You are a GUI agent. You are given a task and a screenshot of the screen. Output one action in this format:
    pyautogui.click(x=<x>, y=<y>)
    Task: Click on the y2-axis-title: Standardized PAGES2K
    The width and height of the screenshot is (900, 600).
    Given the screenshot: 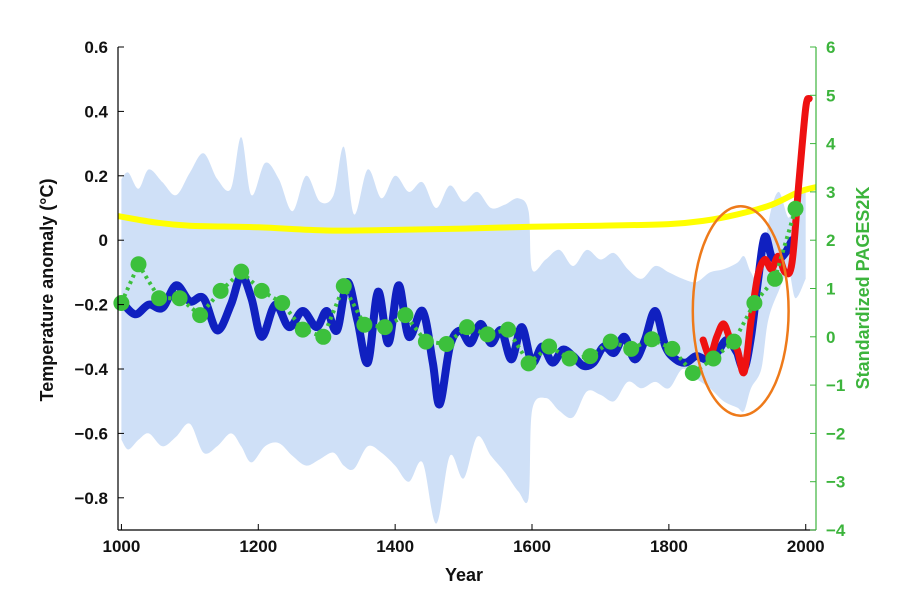 What is the action you would take?
    pyautogui.click(x=863, y=288)
    